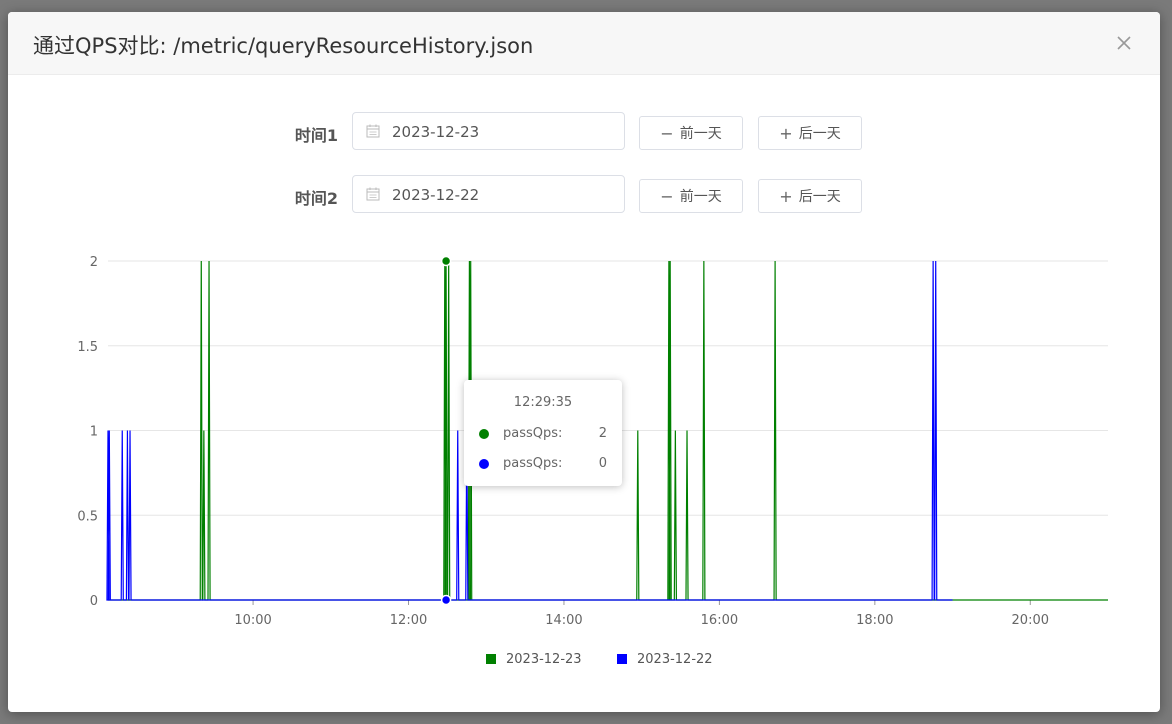 The height and width of the screenshot is (724, 1172). I want to click on close-icon, so click(1124, 43).